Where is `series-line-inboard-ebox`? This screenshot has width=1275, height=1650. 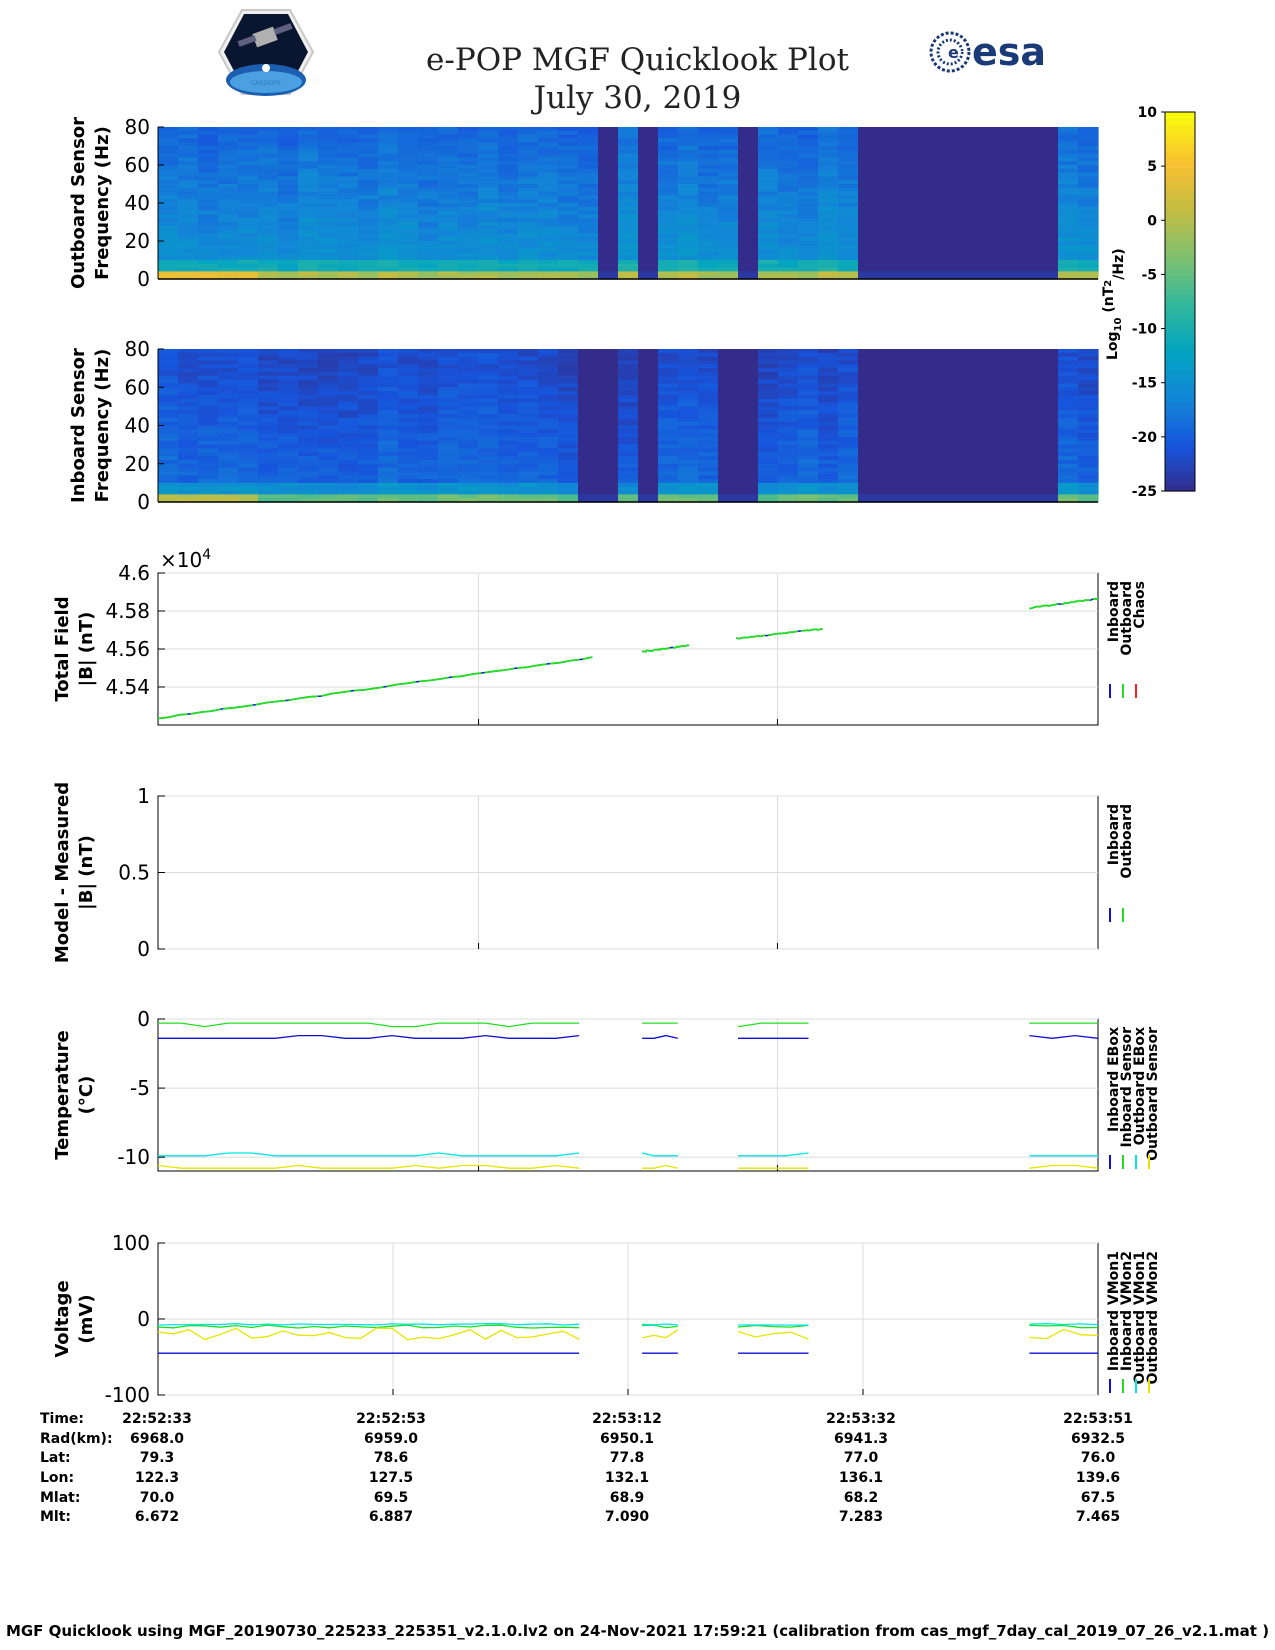 series-line-inboard-ebox is located at coordinates (660, 1036).